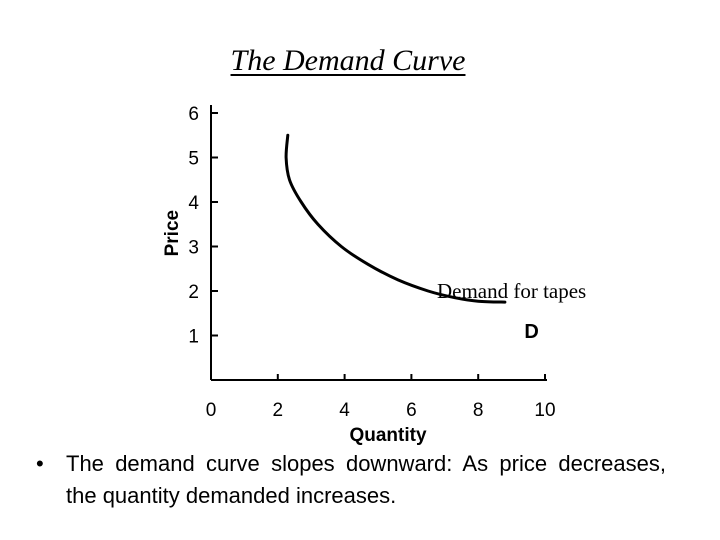 This screenshot has height=540, width=720. What do you see at coordinates (278, 410) in the screenshot?
I see `x-tick-label: 2` at bounding box center [278, 410].